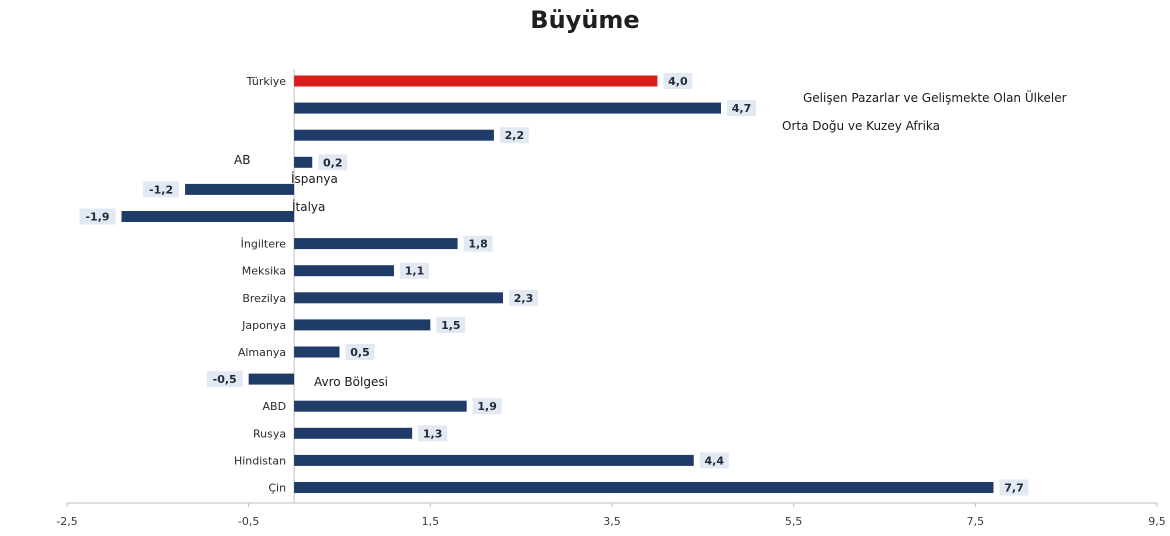 This screenshot has width=1170, height=536. I want to click on x-tick-label: -2,5, so click(66, 521).